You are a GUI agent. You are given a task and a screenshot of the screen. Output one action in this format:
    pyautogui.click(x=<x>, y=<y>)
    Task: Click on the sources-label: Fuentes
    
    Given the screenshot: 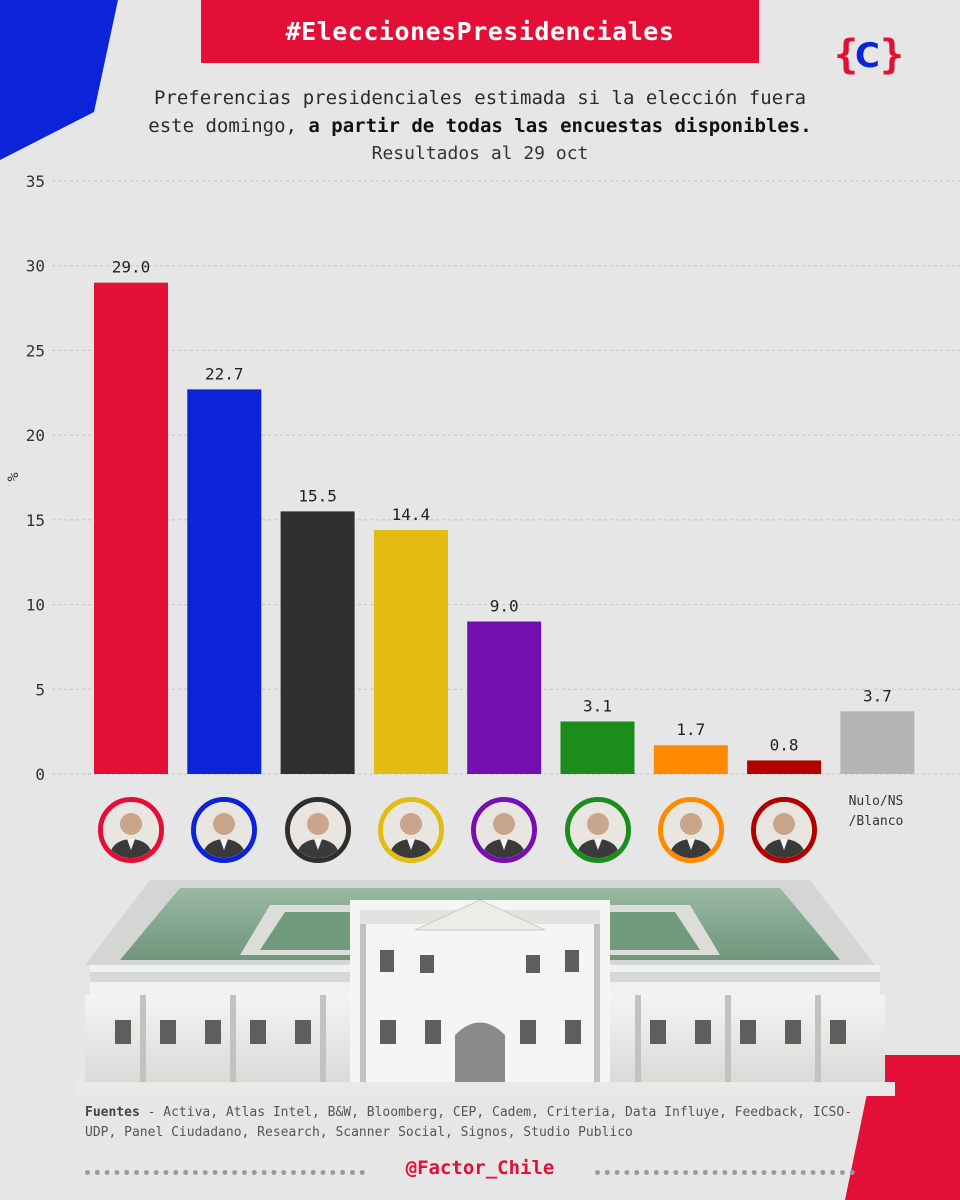 What is the action you would take?
    pyautogui.click(x=112, y=1112)
    